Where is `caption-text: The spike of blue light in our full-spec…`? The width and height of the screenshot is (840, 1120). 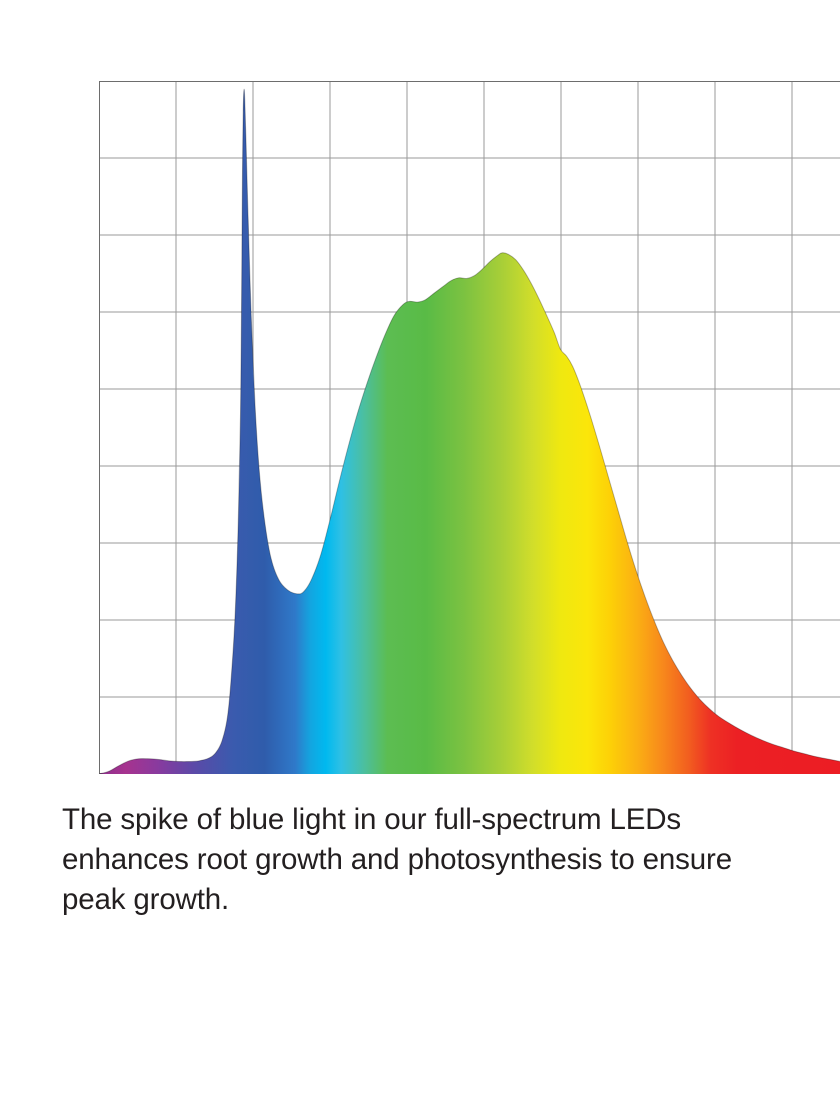 caption-text: The spike of blue light in our full-spec… is located at coordinates (397, 859).